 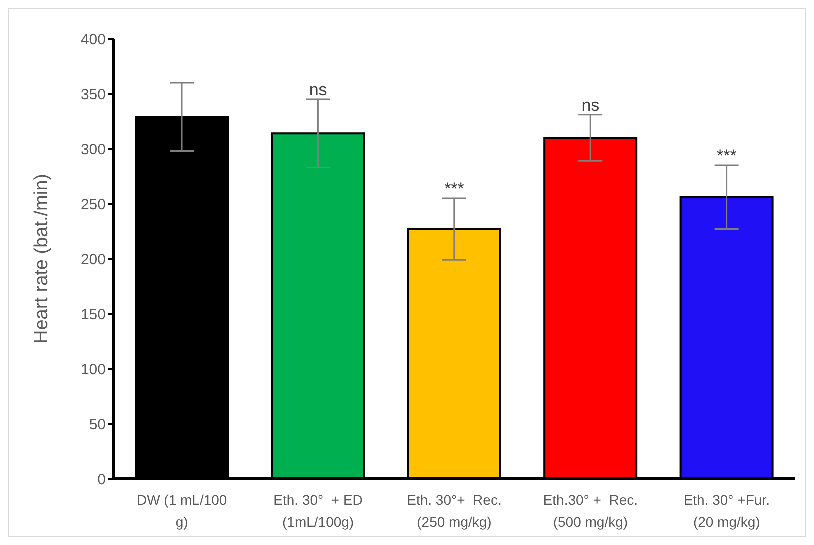 I want to click on y-tick-label: 200, so click(x=93, y=259).